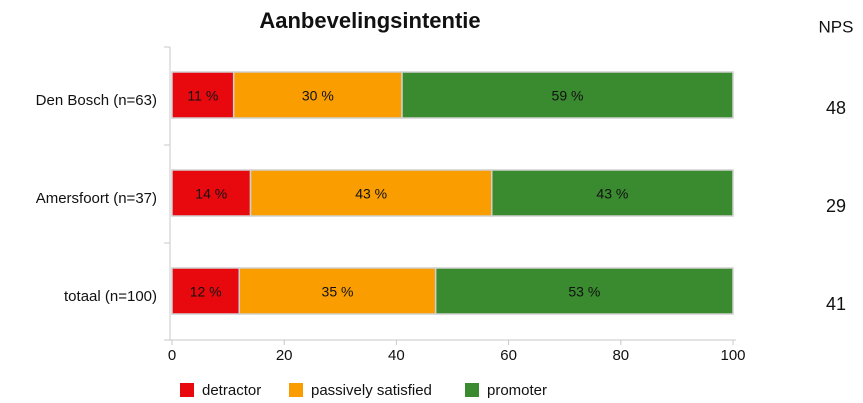 This screenshot has height=403, width=863. I want to click on data-label: 12 %, so click(206, 292).